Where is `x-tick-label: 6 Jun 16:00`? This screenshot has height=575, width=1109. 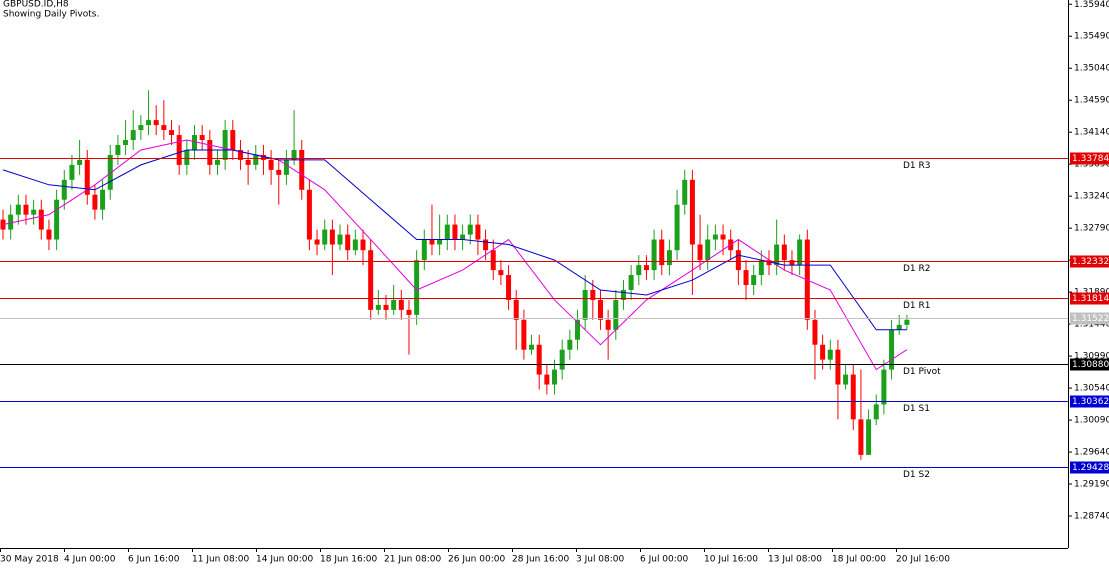
x-tick-label: 6 Jun 16:00 is located at coordinates (154, 560).